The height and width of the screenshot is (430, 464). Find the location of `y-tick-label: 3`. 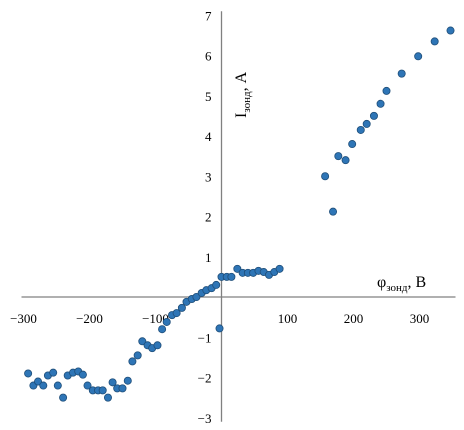

y-tick-label: 3 is located at coordinates (208, 176).